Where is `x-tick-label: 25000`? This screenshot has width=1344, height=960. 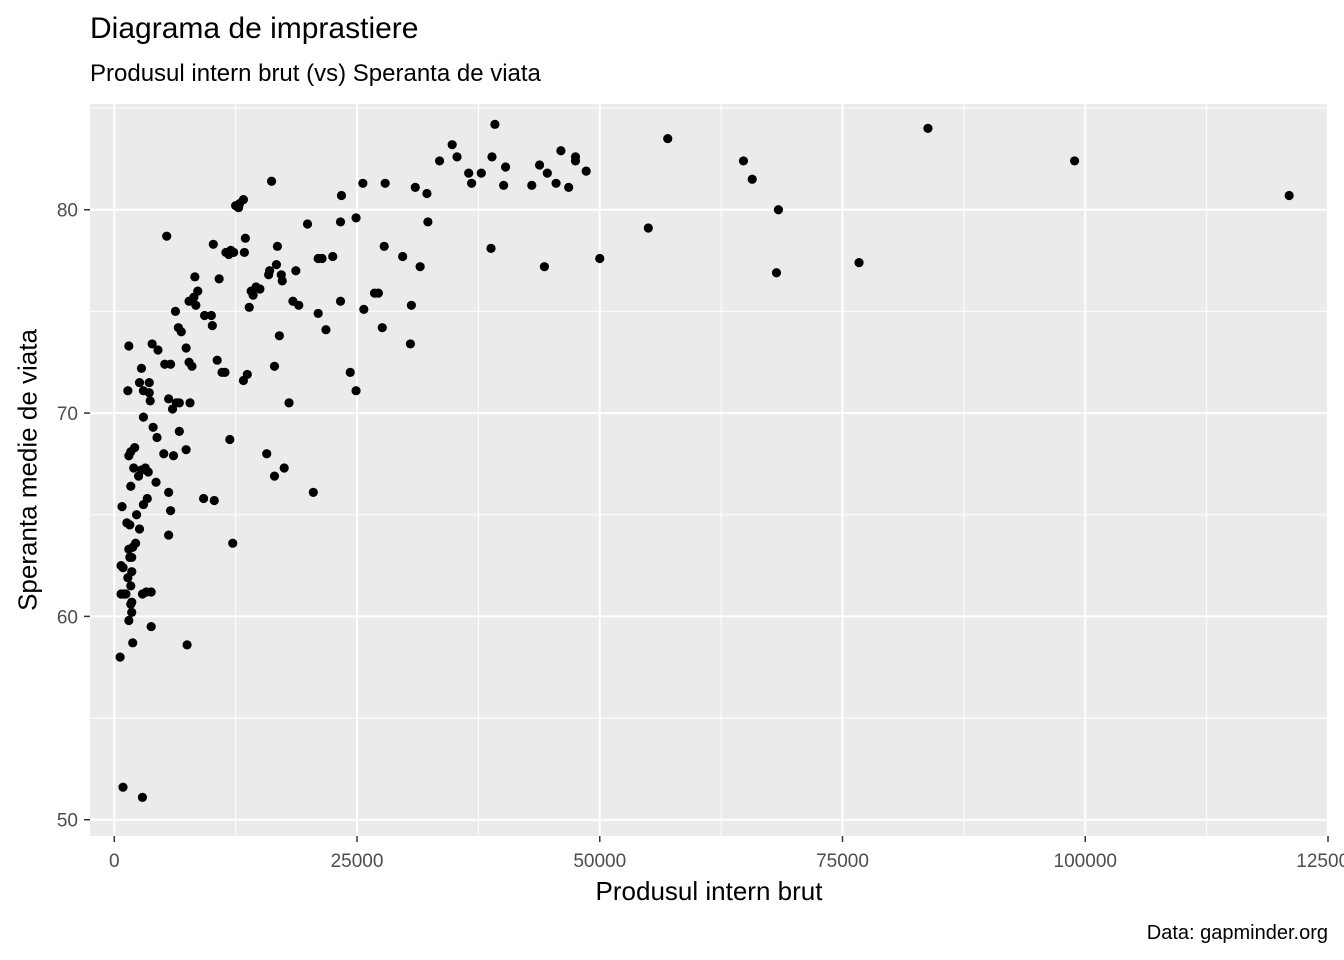 x-tick-label: 25000 is located at coordinates (357, 861).